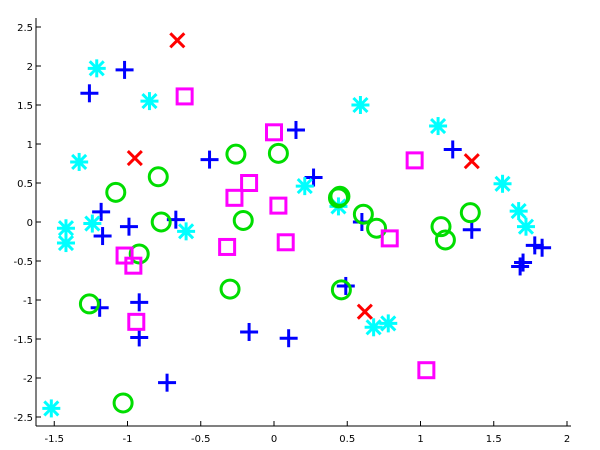  What do you see at coordinates (28, 301) in the screenshot?
I see `y-tick-label: -1` at bounding box center [28, 301].